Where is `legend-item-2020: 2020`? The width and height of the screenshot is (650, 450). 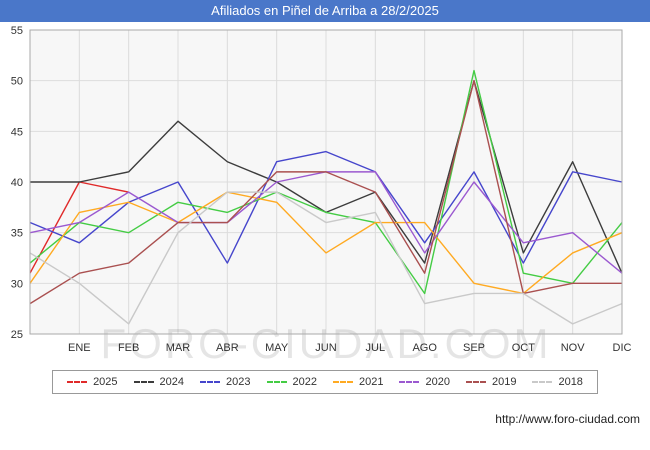
legend-item-2020: 2020 is located at coordinates (424, 382).